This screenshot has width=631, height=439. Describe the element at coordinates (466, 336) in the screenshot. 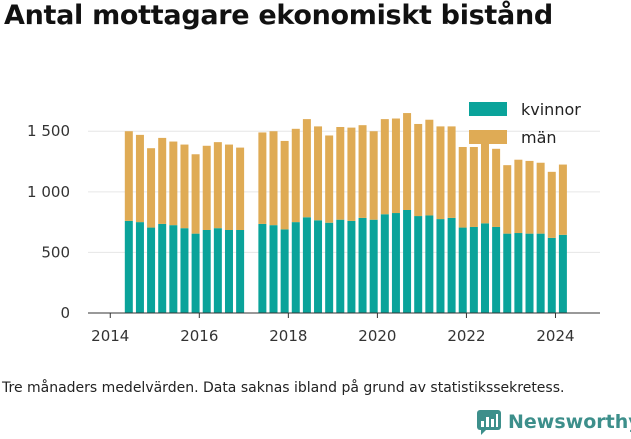

I see `x-tick-label: 2022` at that location.